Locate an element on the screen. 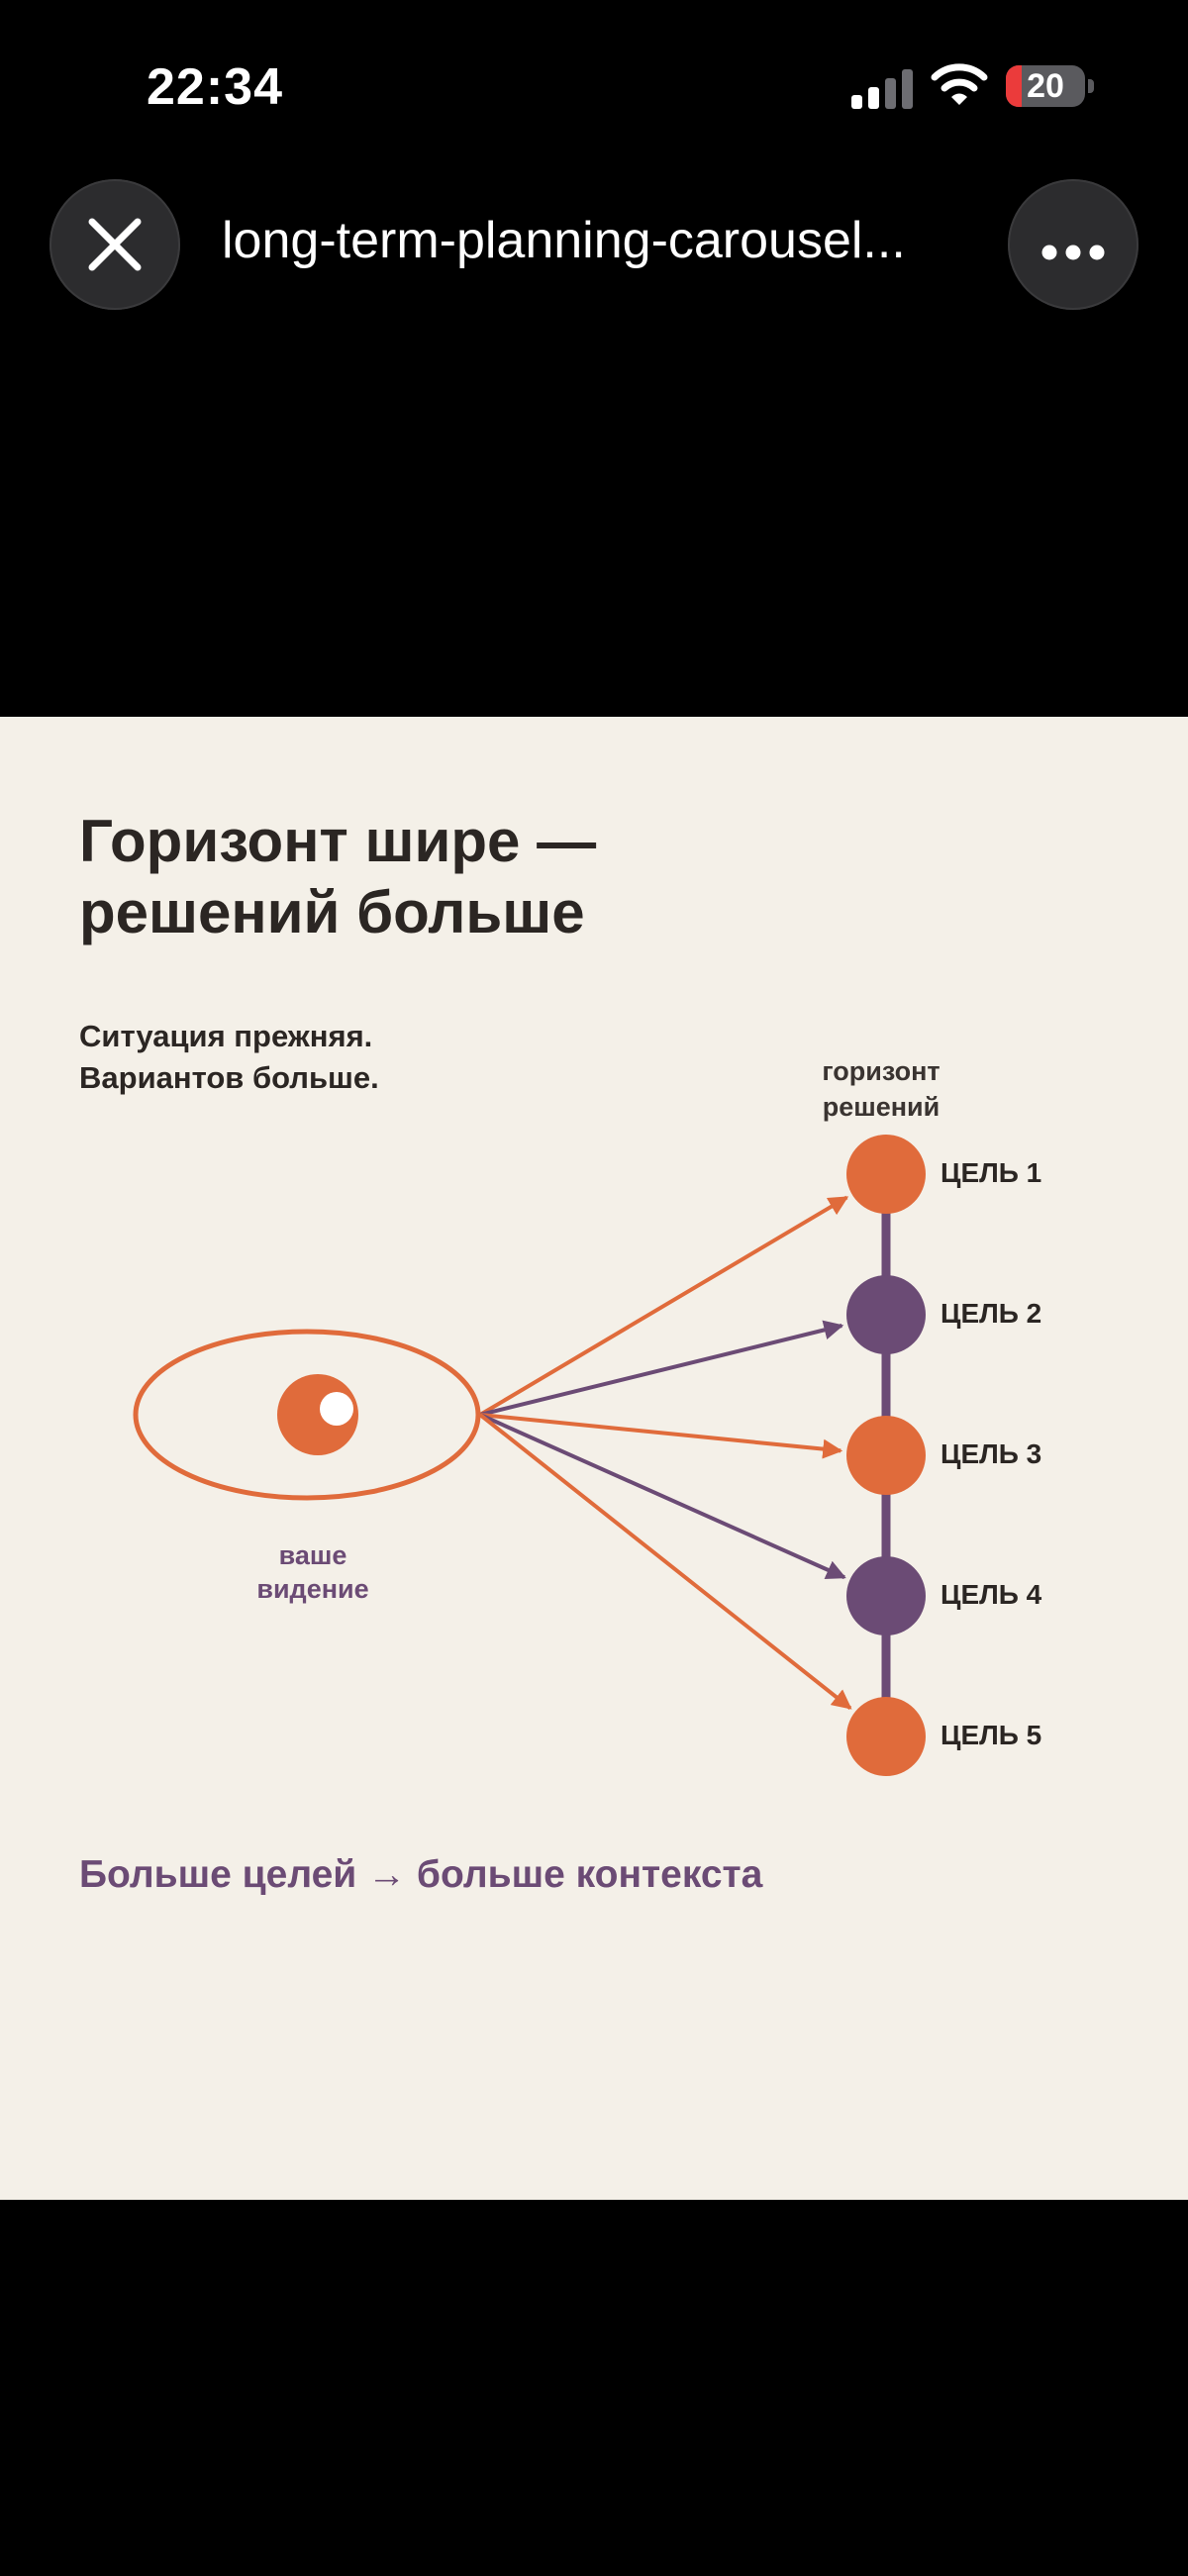  status-time: 22:34 is located at coordinates (215, 87).